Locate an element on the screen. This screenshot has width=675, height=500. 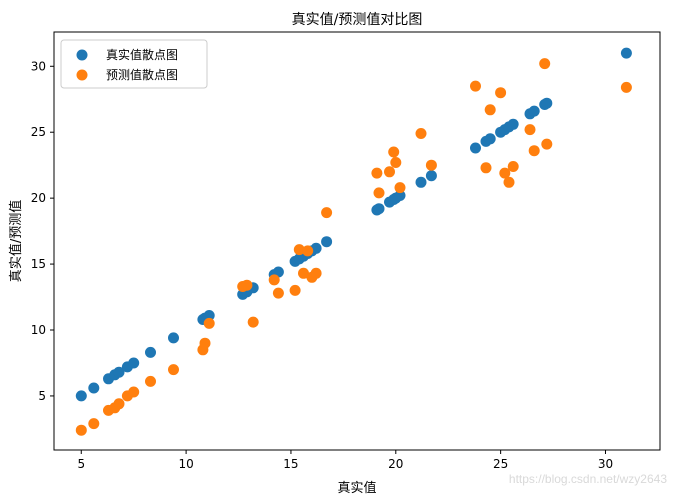
y-axis-label: 真实值/预测值 is located at coordinates (16, 241).